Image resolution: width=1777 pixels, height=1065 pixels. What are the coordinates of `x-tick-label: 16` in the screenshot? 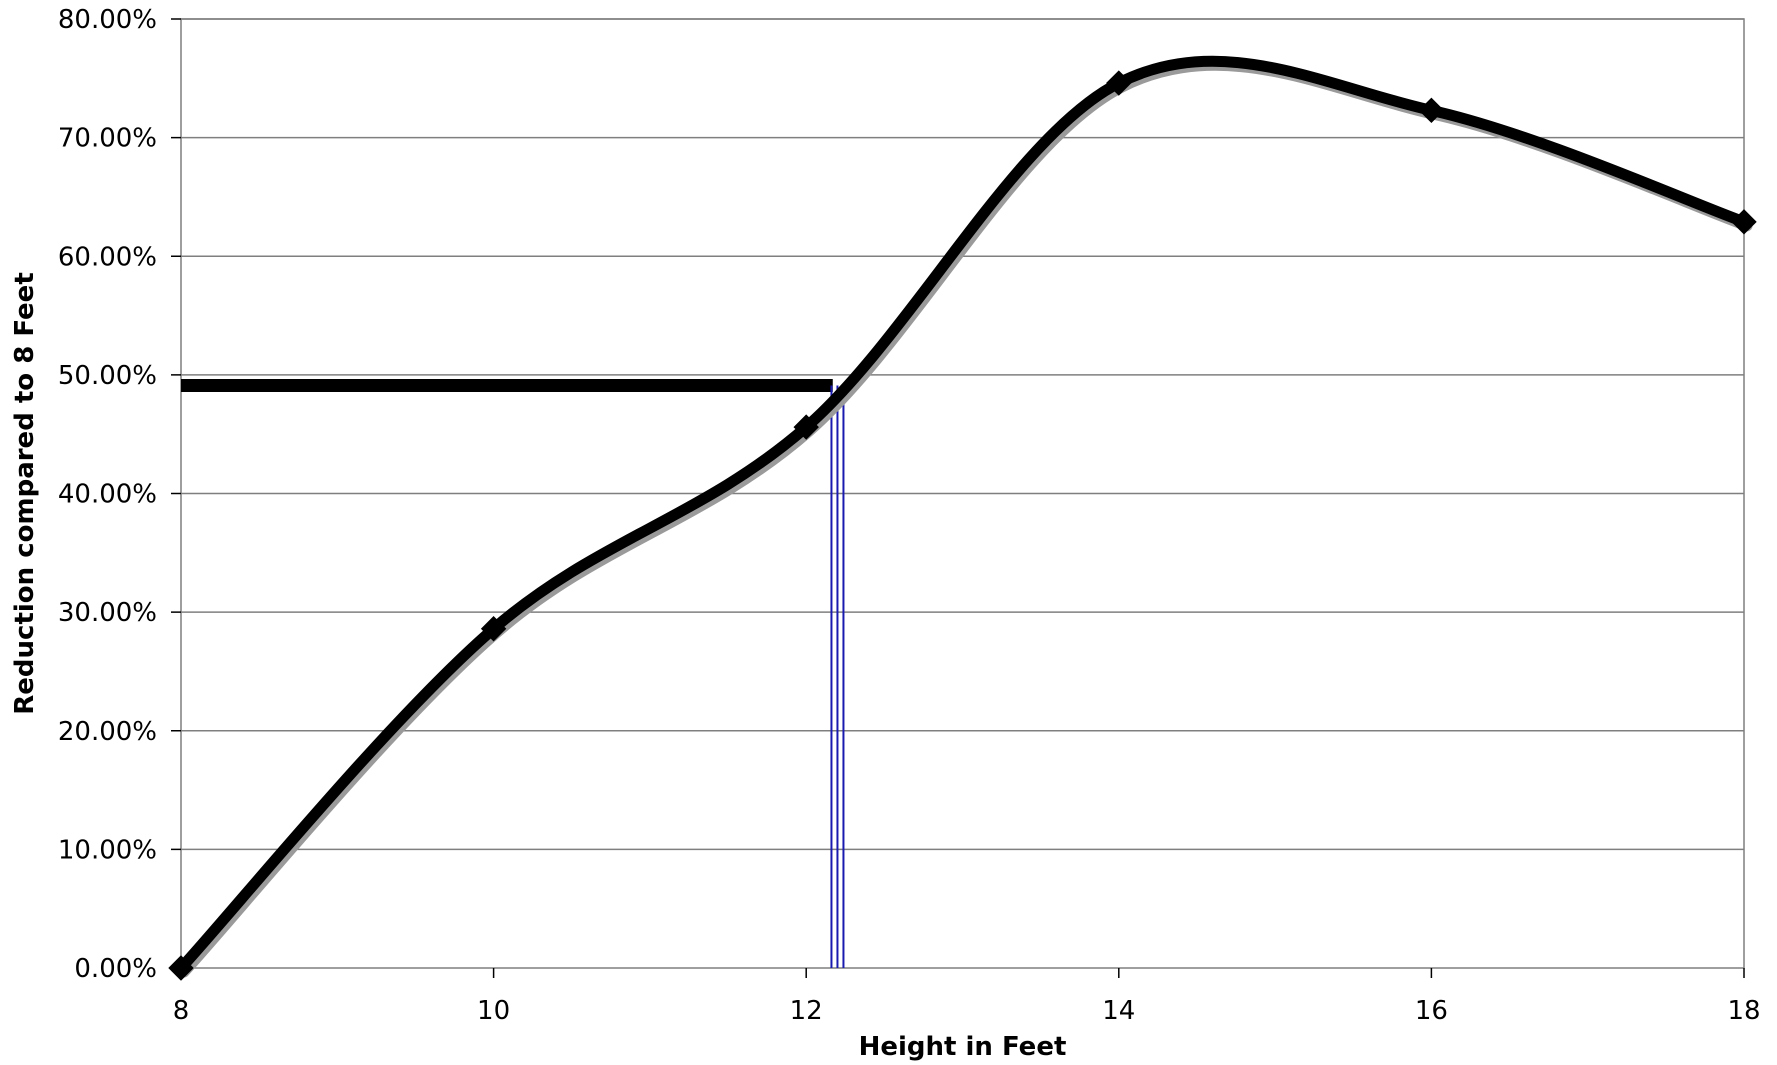 It's located at (1431, 1011).